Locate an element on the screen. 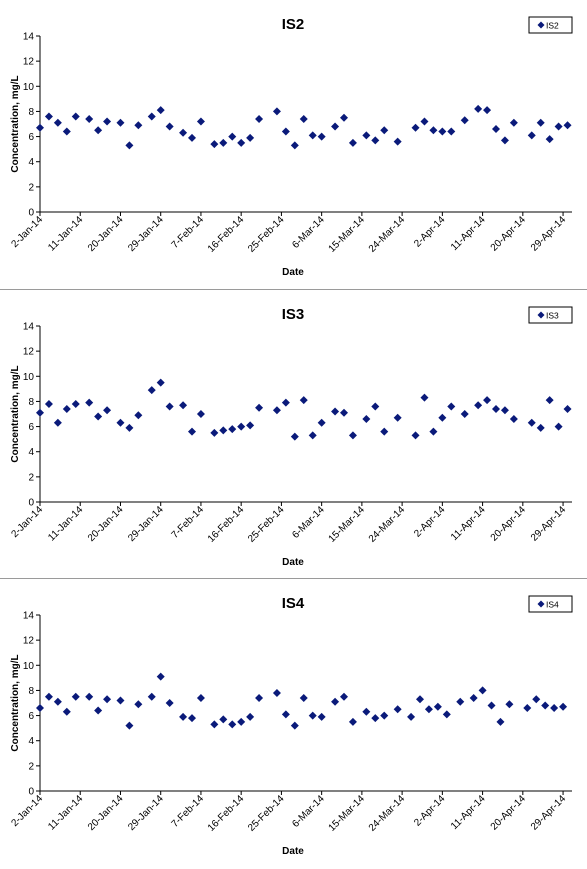 This screenshot has width=587, height=869. x-tick-label: 20-Apr-14 is located at coordinates (509, 813).